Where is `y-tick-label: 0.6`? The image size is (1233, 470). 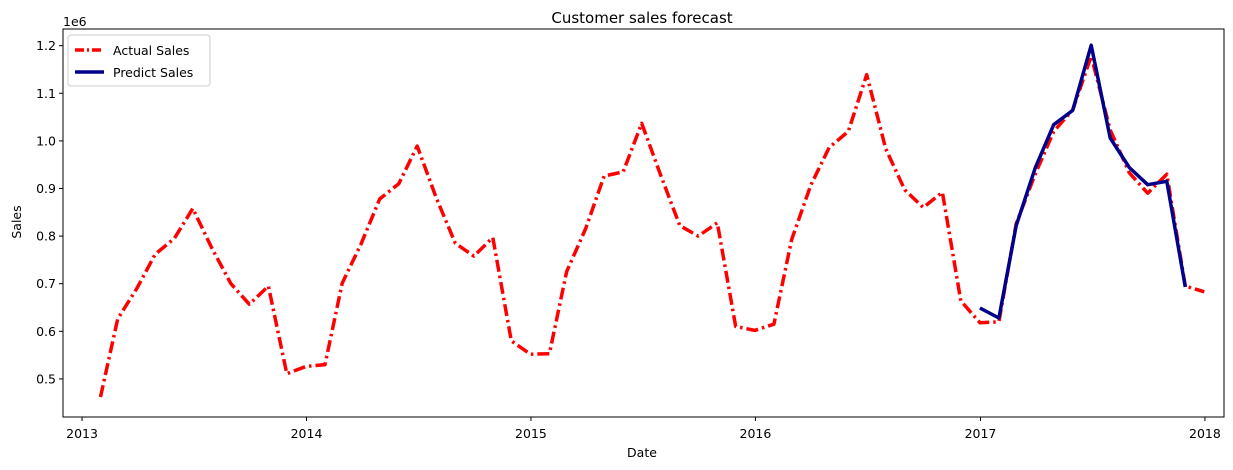
y-tick-label: 0.6 is located at coordinates (46, 331).